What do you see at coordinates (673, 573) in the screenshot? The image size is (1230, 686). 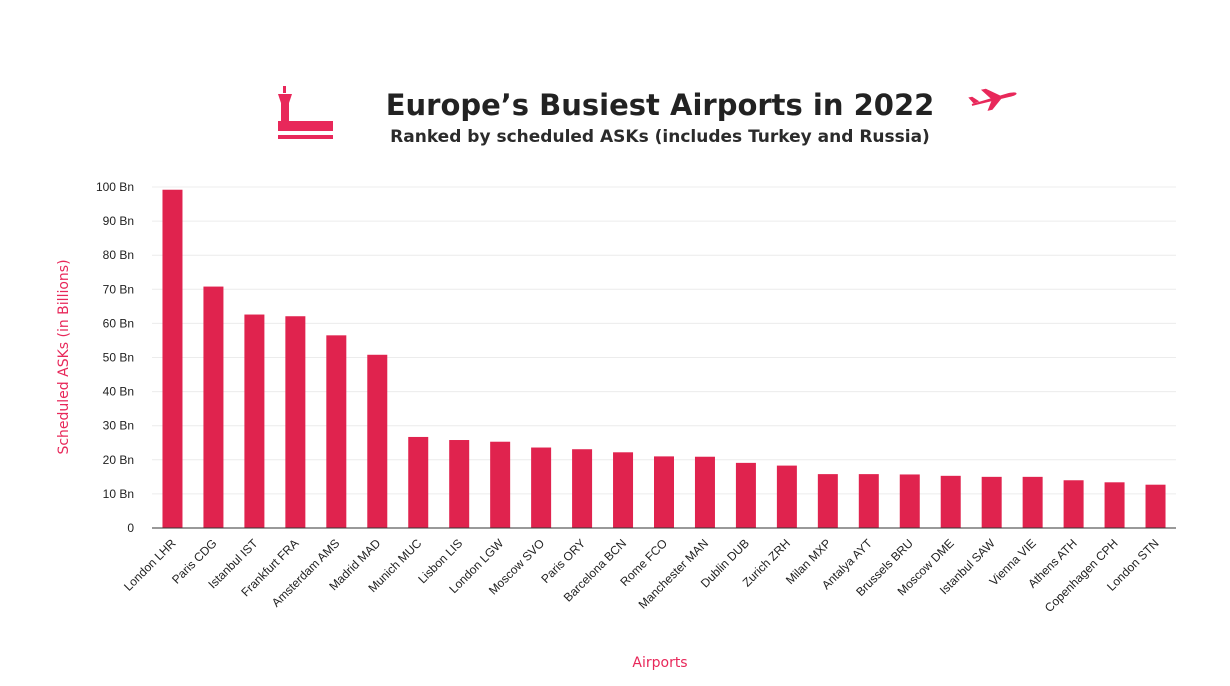 I see `x-tick-label: Manchester MAN` at bounding box center [673, 573].